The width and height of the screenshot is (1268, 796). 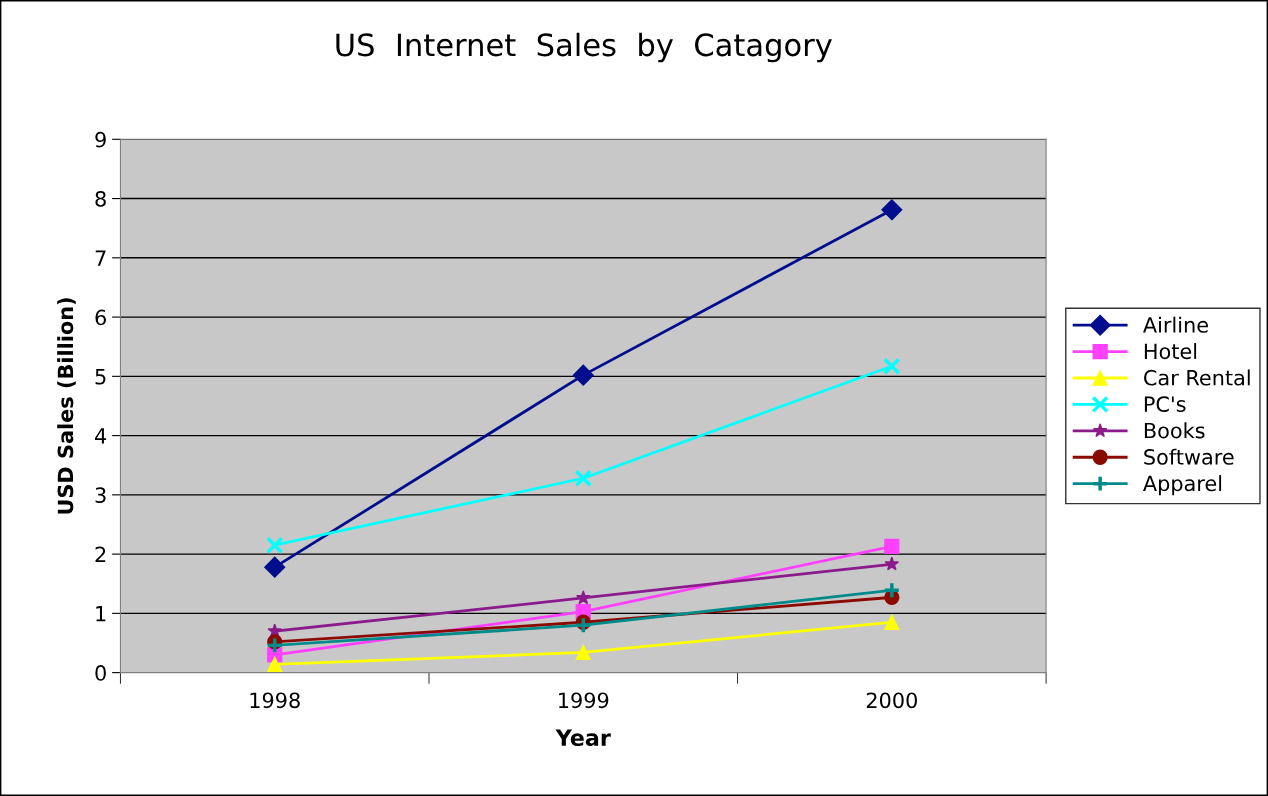 What do you see at coordinates (584, 700) in the screenshot?
I see `x-tick-label: 1999` at bounding box center [584, 700].